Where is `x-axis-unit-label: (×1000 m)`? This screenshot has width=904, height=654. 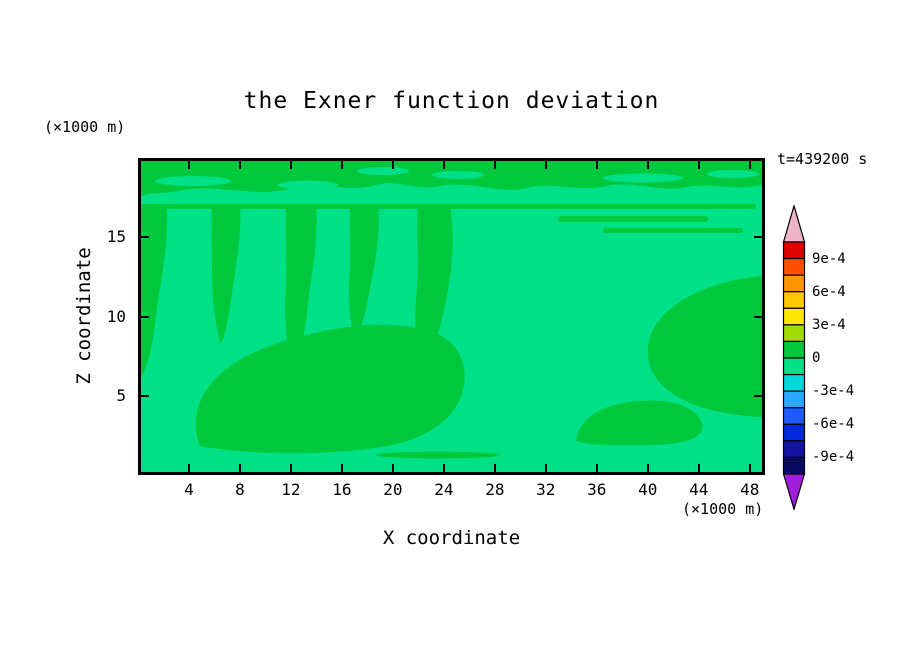 x-axis-unit-label: (×1000 m) is located at coordinates (723, 509).